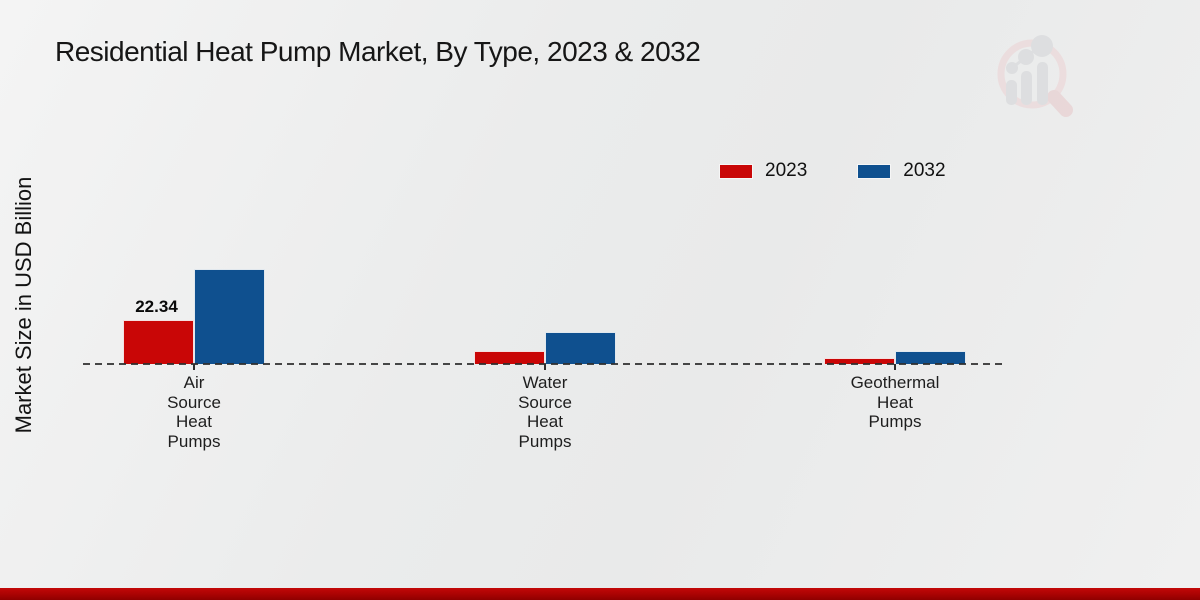 The image size is (1200, 600). What do you see at coordinates (158, 342) in the screenshot?
I see `bar-2023-air-source-heat-pumps` at bounding box center [158, 342].